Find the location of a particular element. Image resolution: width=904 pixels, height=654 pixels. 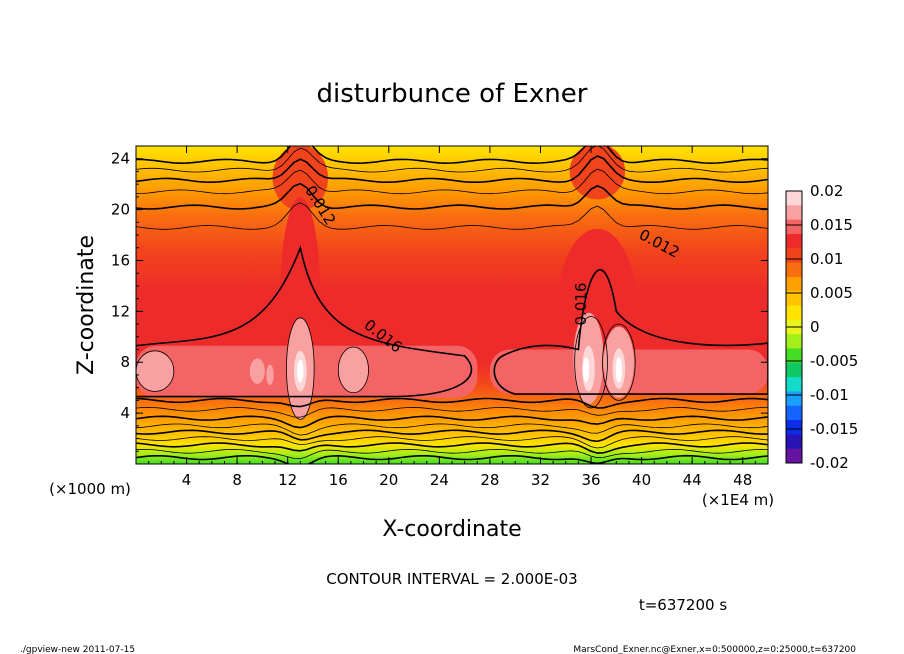

x-tick-label: 12 is located at coordinates (287, 480).